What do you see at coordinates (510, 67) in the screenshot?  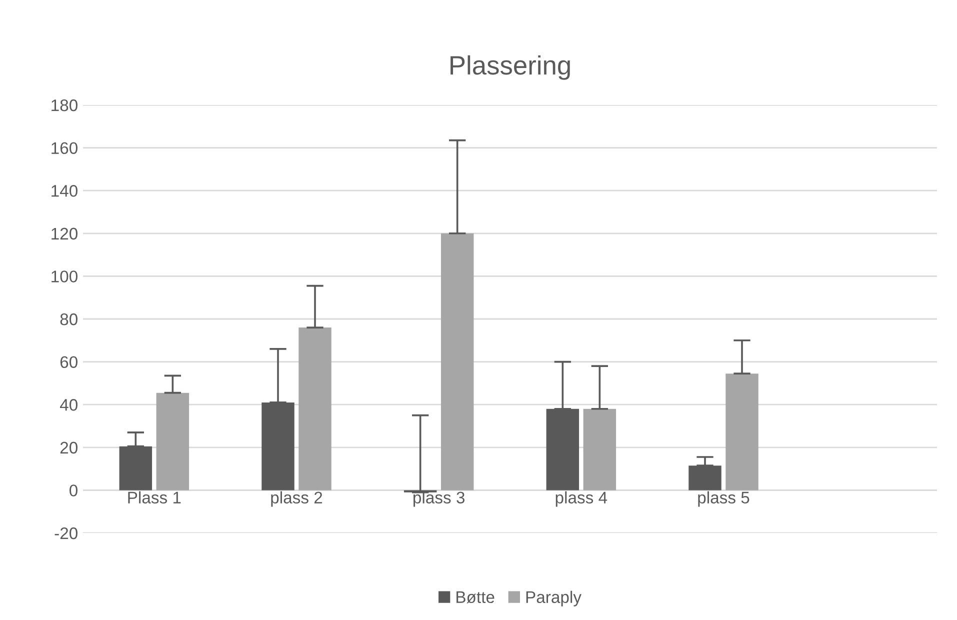 I see `chart-title: Plassering` at bounding box center [510, 67].